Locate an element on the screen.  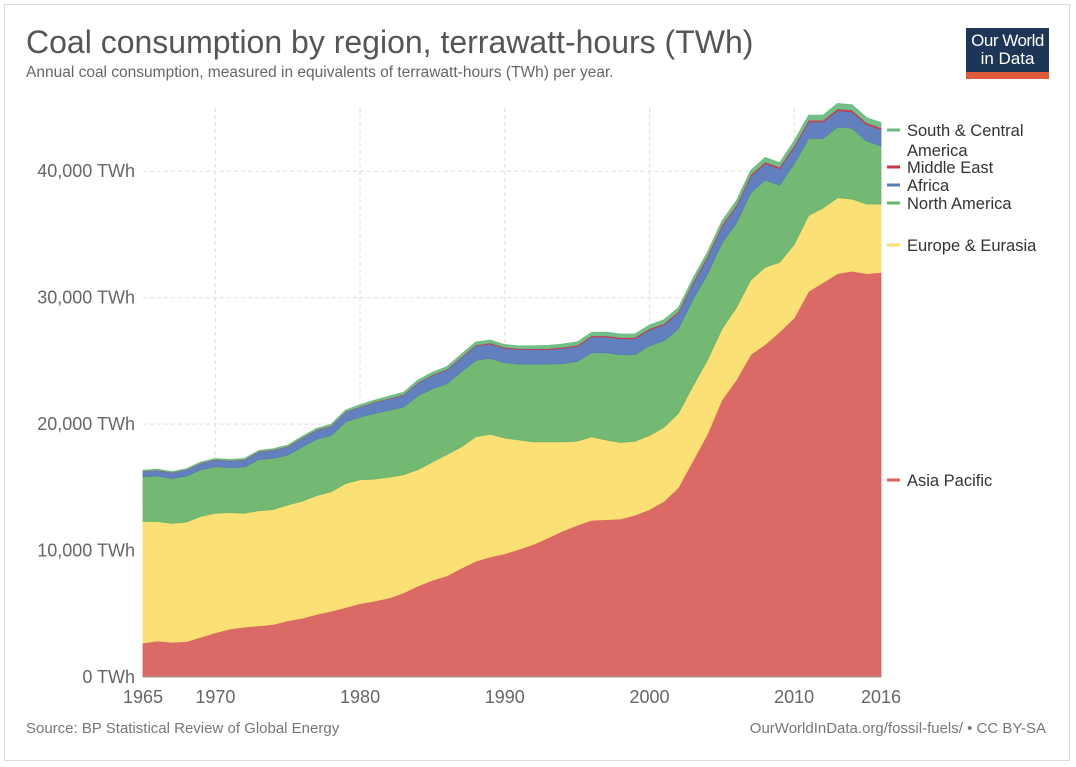
y-tick-label: 10,000 TWh is located at coordinates (86, 551).